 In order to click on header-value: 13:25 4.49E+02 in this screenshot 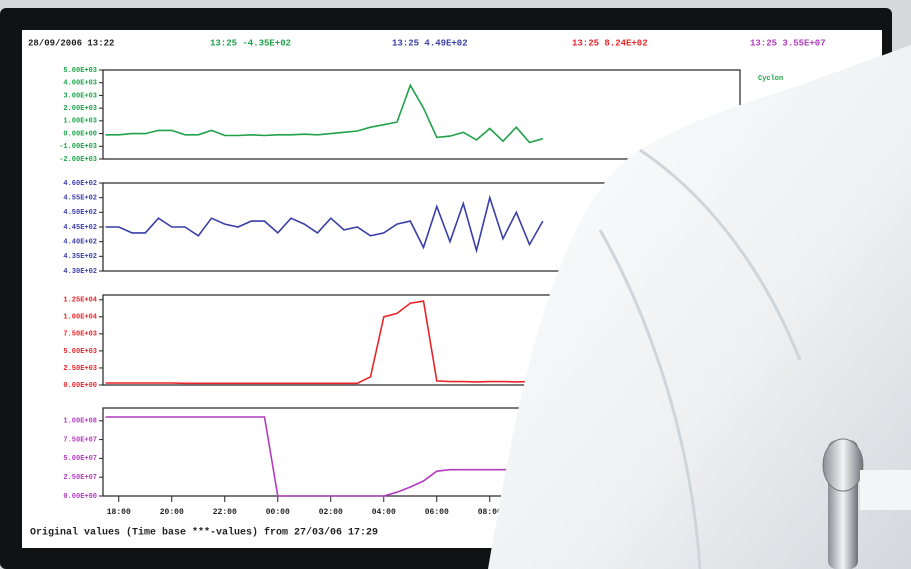, I will do `click(430, 43)`.